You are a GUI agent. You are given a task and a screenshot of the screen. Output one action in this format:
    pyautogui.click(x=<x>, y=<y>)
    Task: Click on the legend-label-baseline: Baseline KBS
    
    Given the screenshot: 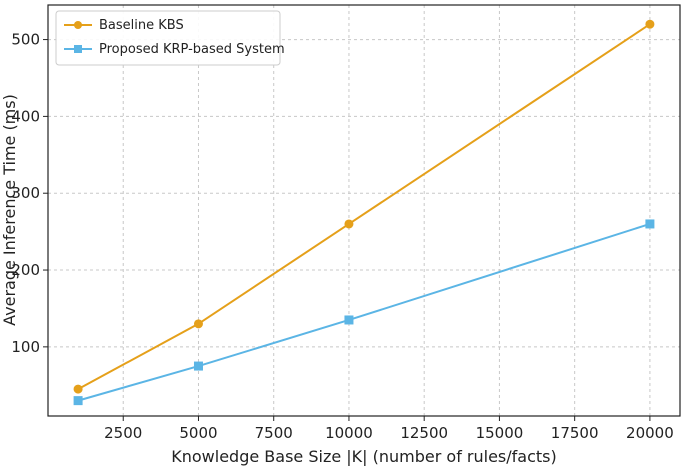 What is the action you would take?
    pyautogui.click(x=141, y=25)
    